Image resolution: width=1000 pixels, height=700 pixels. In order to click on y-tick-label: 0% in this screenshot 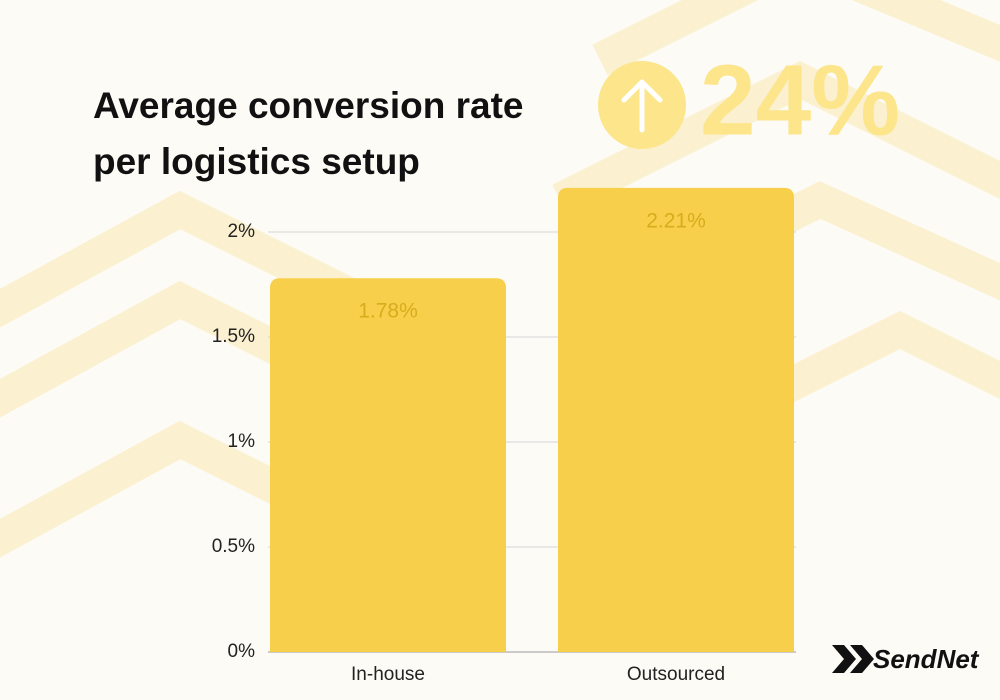, I will do `click(242, 651)`.